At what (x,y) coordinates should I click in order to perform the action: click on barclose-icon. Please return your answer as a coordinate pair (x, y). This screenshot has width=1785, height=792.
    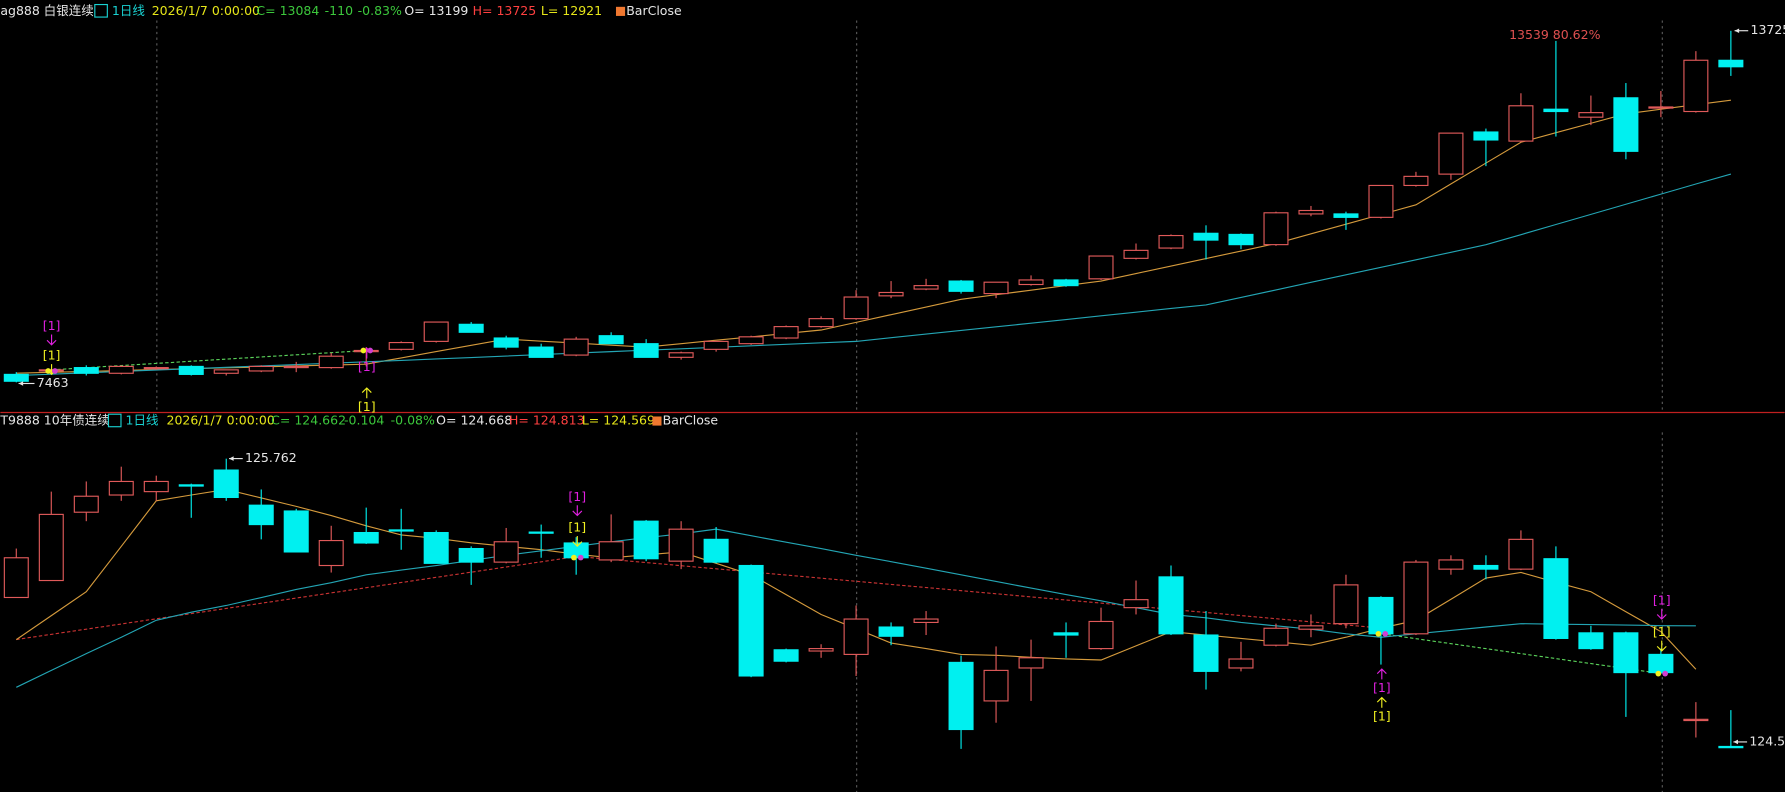
    Looking at the image, I should click on (620, 11).